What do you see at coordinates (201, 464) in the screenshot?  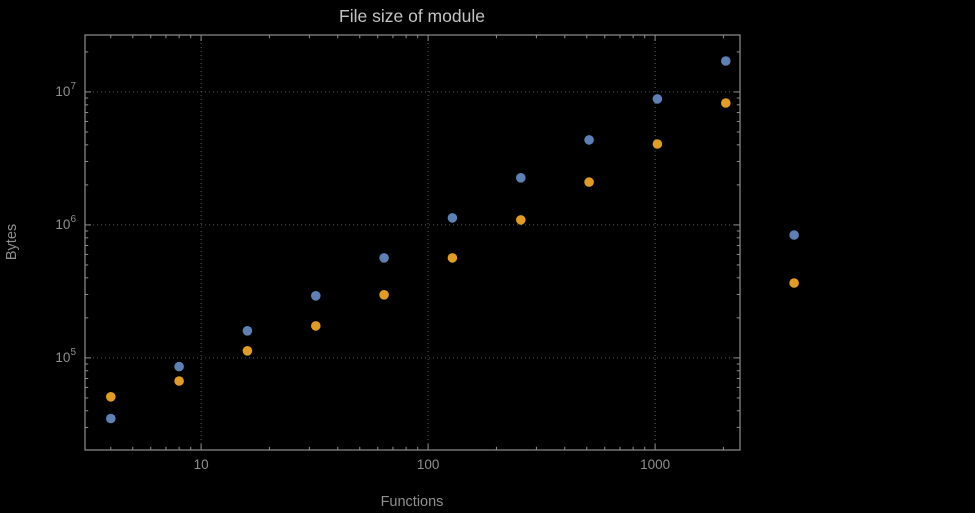 I see `x-tick-label: 10` at bounding box center [201, 464].